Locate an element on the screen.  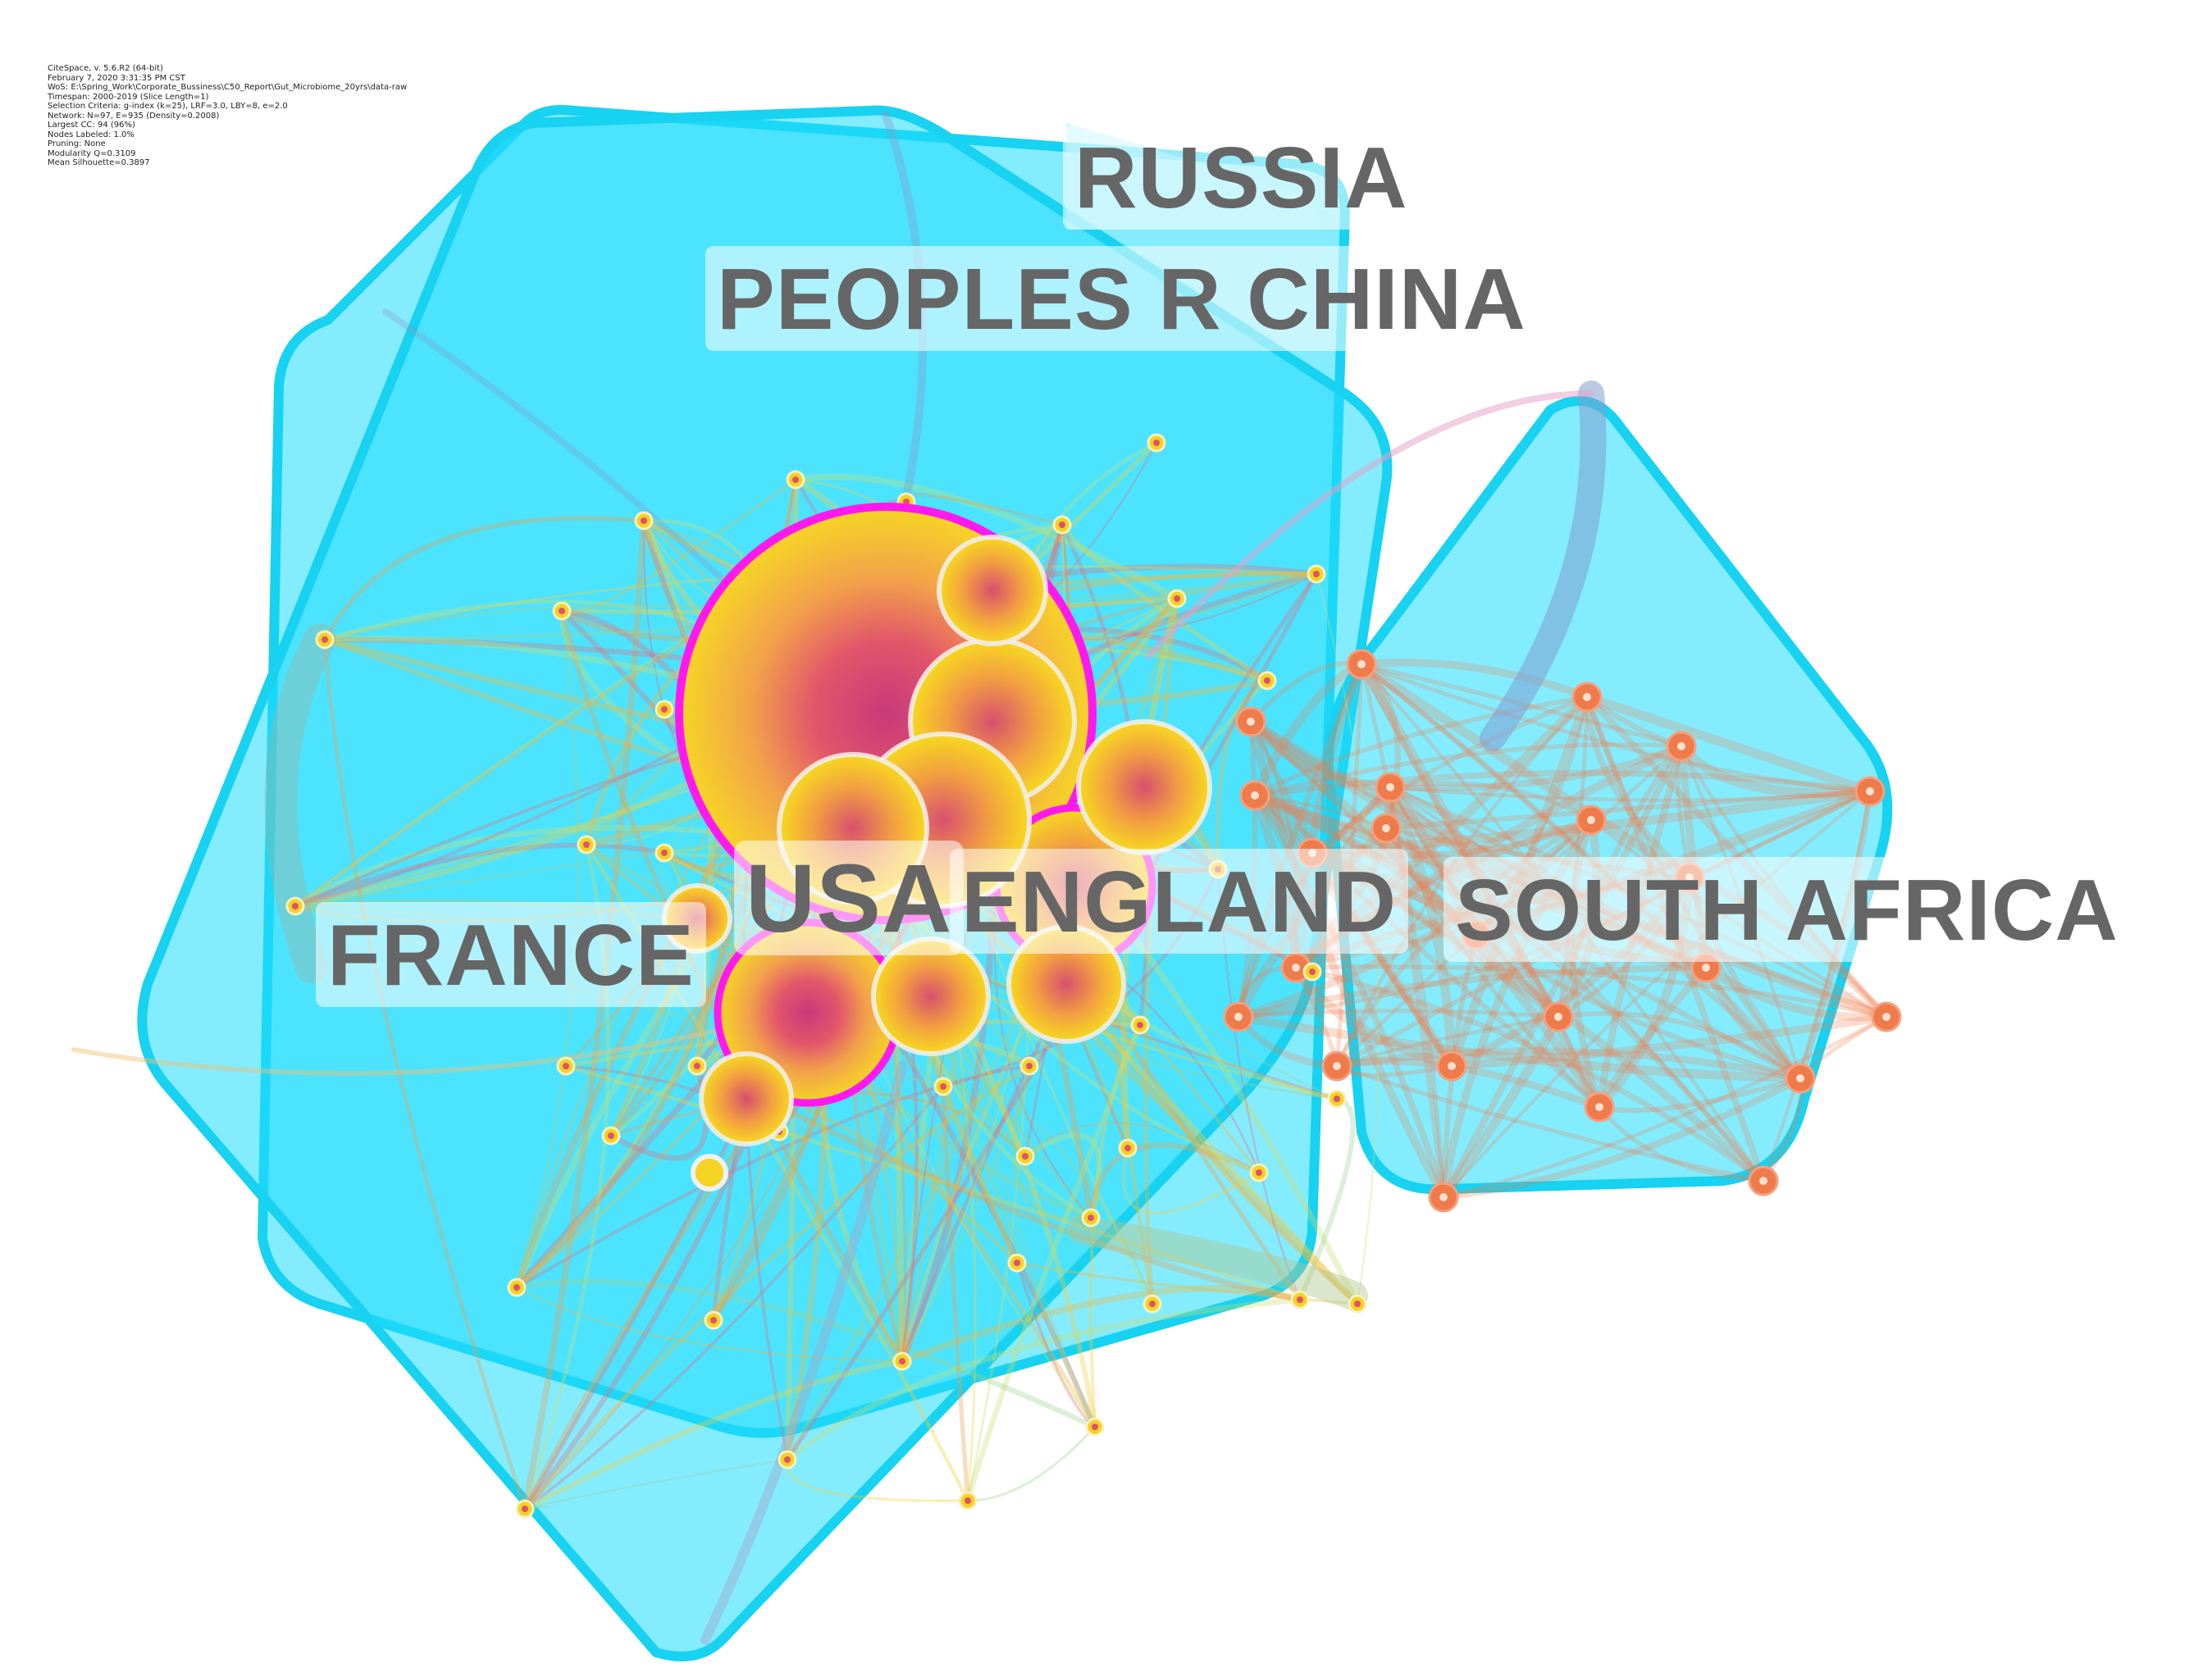
info-line: Mean Silhouette=0.3897 is located at coordinates (99, 162).